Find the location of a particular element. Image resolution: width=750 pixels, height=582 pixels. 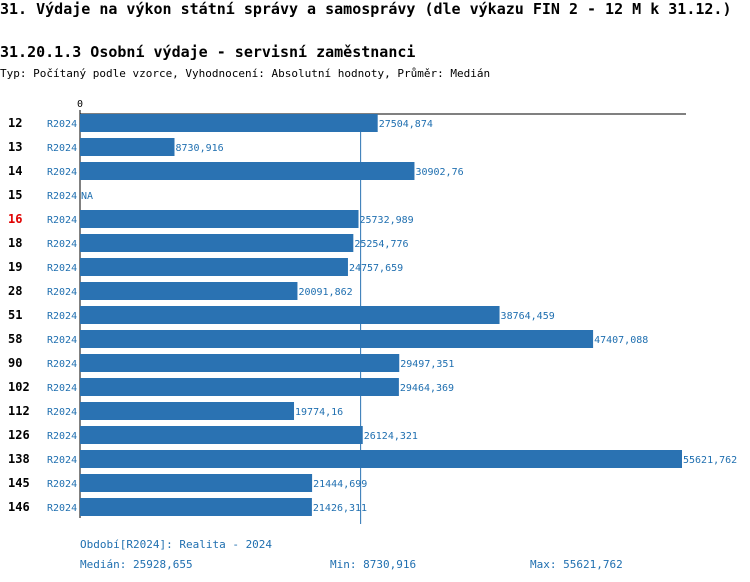

category-label: 19 is located at coordinates (15, 267).